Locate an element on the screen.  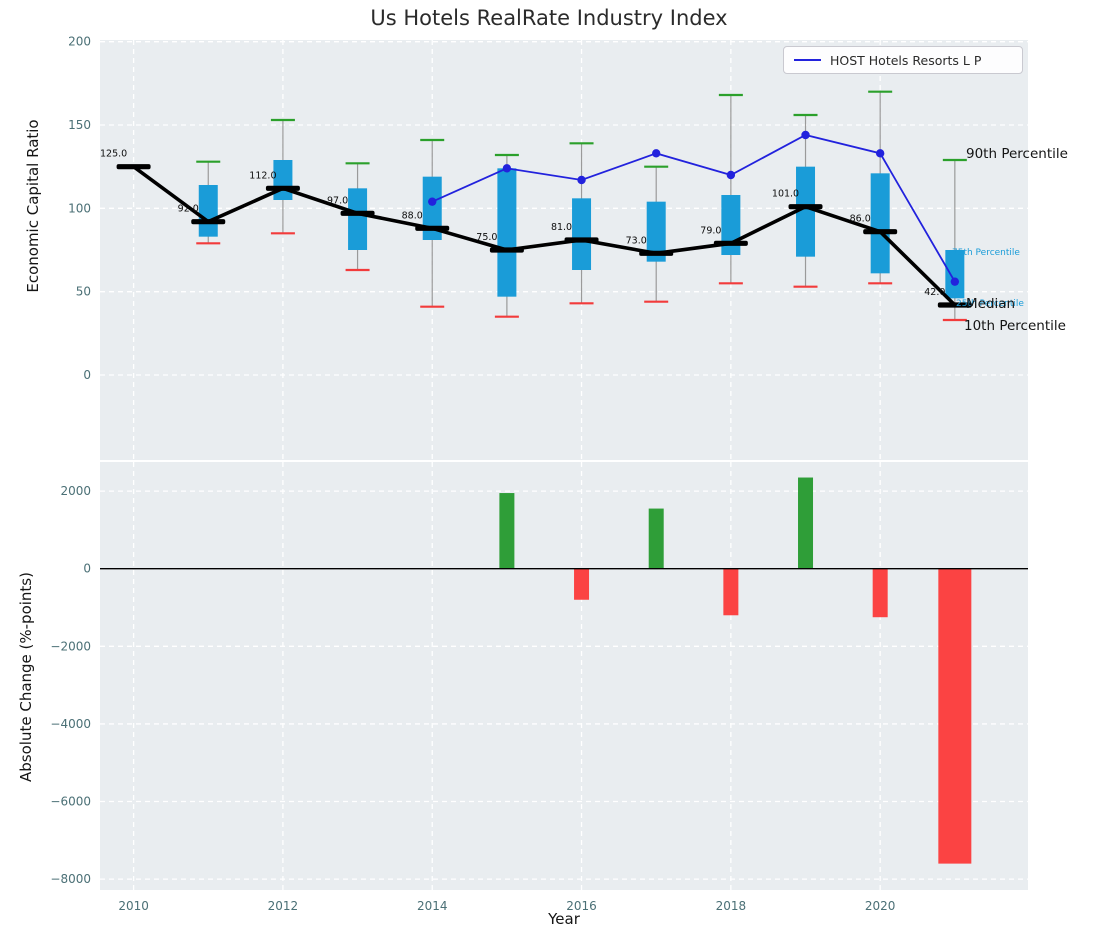
y-tick-label: 2000 is located at coordinates (75, 491).